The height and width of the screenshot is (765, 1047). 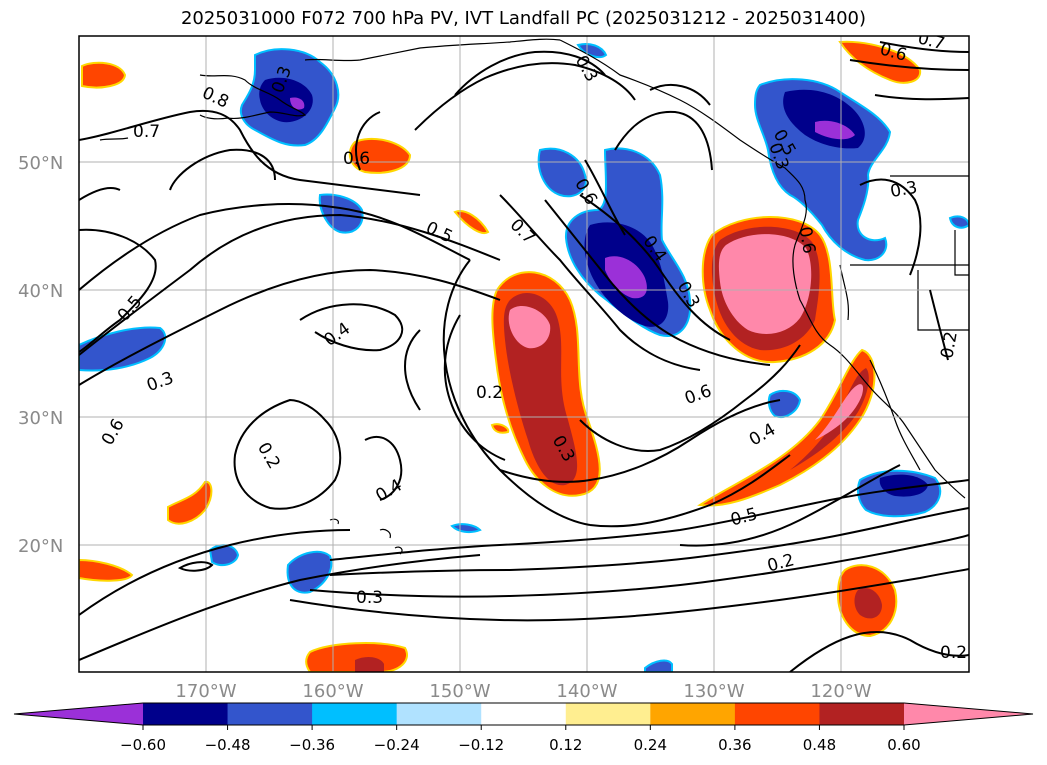 What do you see at coordinates (332, 691) in the screenshot?
I see `lon-label: 160°W` at bounding box center [332, 691].